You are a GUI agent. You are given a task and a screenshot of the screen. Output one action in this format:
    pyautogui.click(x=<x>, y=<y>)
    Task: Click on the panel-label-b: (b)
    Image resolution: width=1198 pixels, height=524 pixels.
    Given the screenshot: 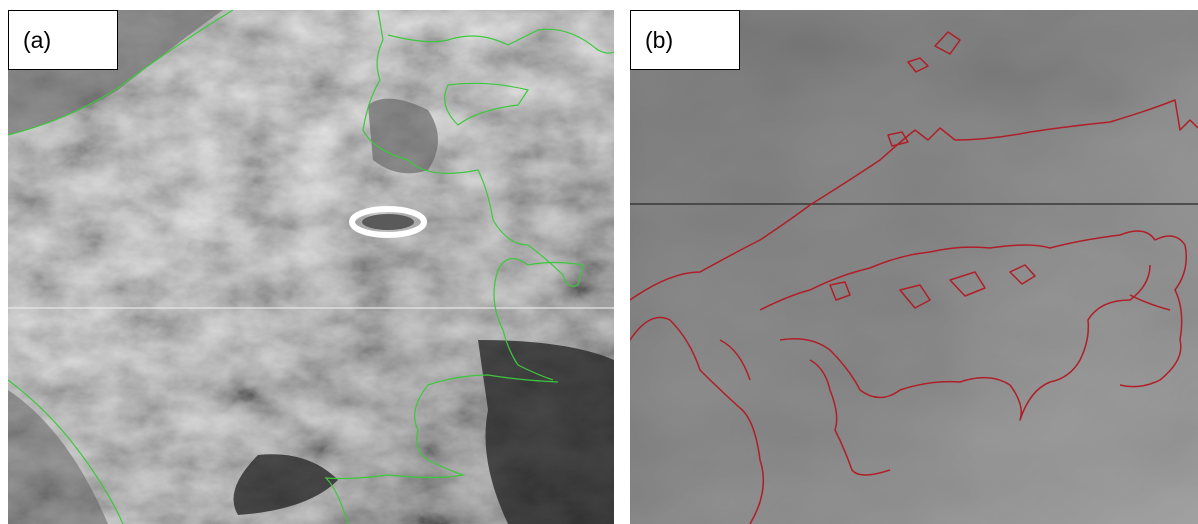 What is the action you would take?
    pyautogui.click(x=685, y=40)
    